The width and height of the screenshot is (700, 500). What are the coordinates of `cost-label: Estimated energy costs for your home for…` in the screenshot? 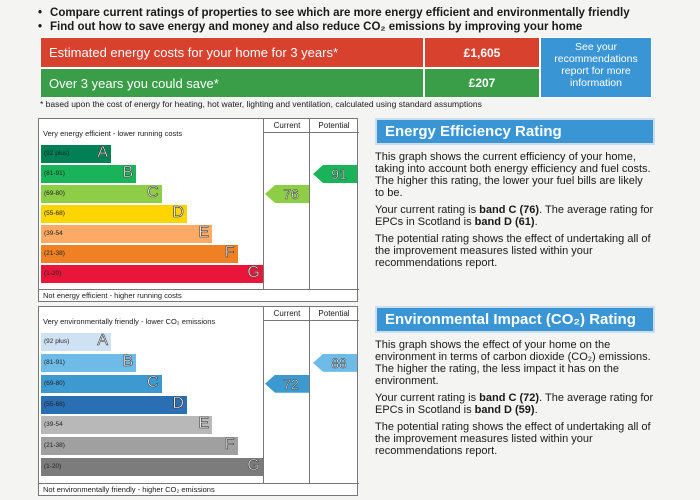 It's located at (232, 52).